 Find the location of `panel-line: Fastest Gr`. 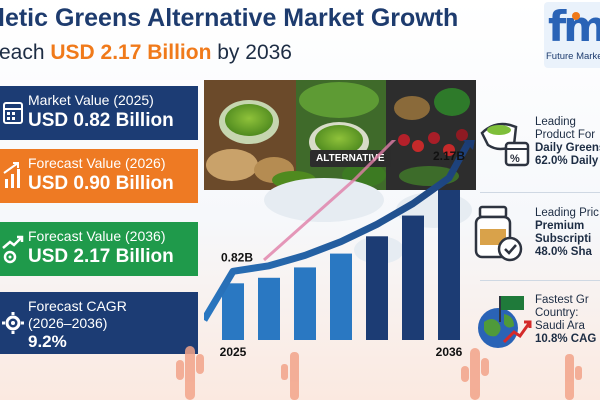

panel-line: Fastest Gr is located at coordinates (562, 300).